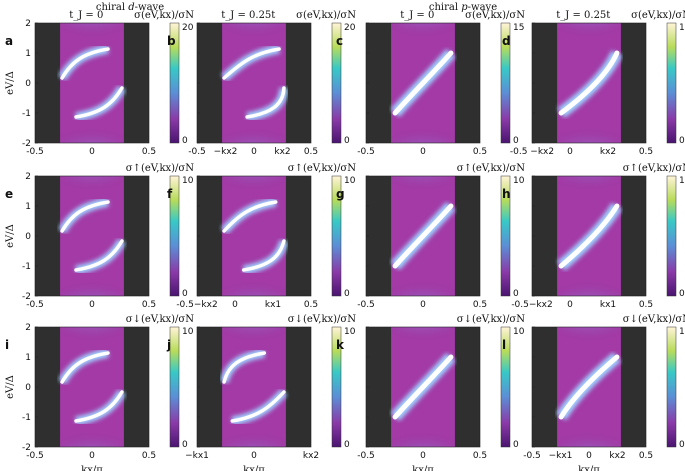 Image resolution: width=685 pixels, height=471 pixels. What do you see at coordinates (350, 28) in the screenshot?
I see `colorbar-max: 20` at bounding box center [350, 28].